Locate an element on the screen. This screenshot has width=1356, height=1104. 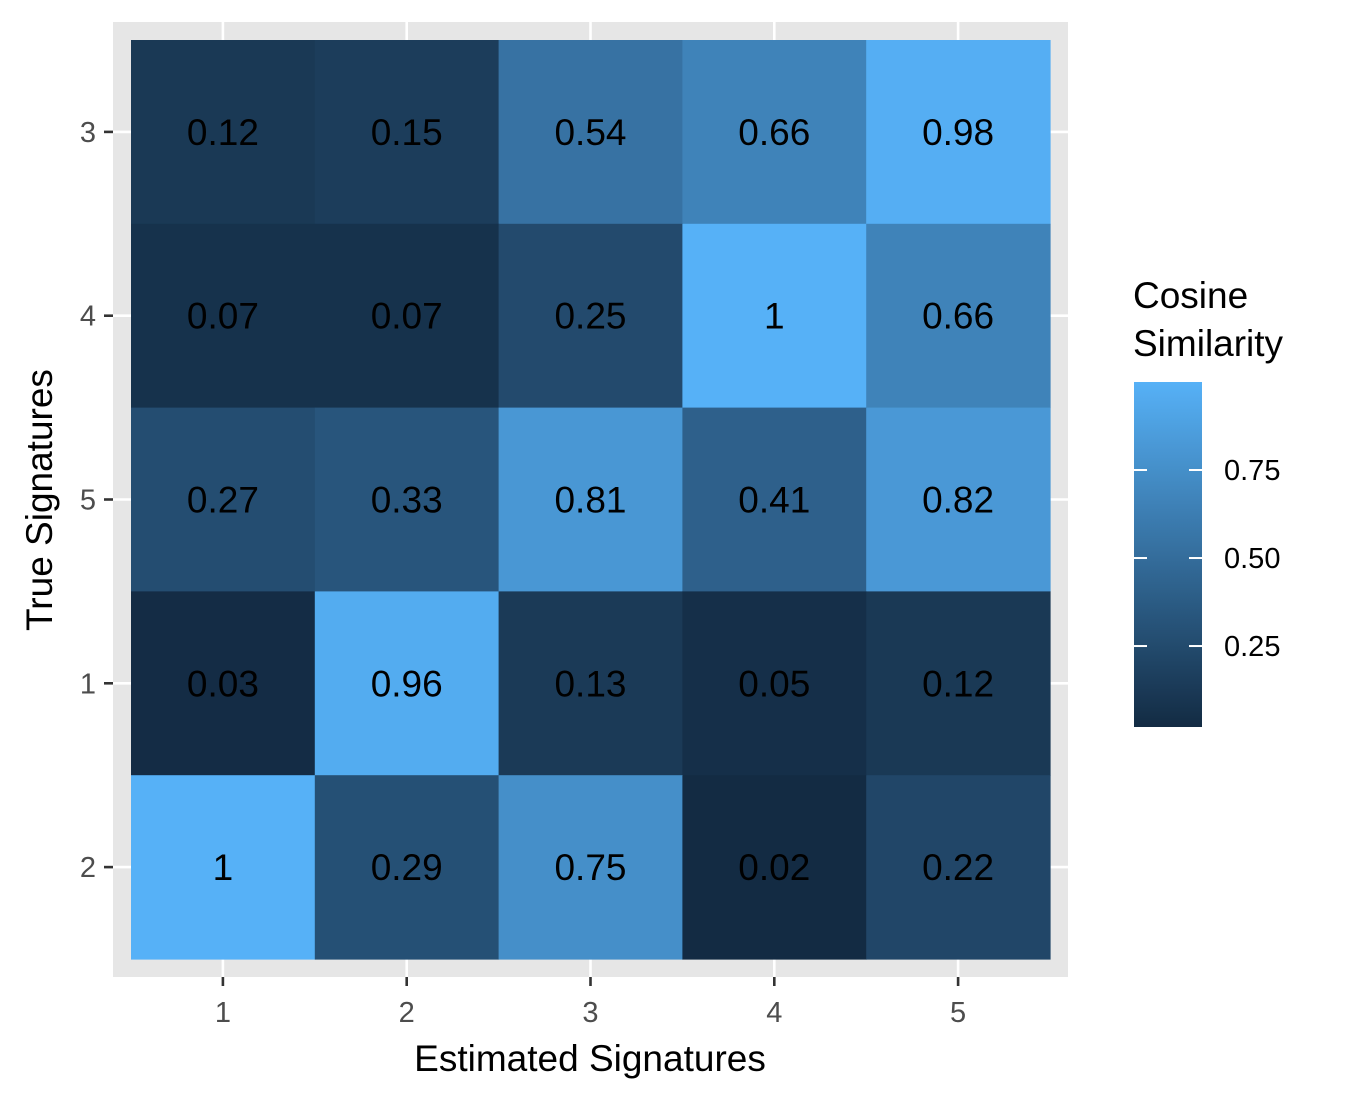
legend-tick-label: 0.25 is located at coordinates (1252, 647).